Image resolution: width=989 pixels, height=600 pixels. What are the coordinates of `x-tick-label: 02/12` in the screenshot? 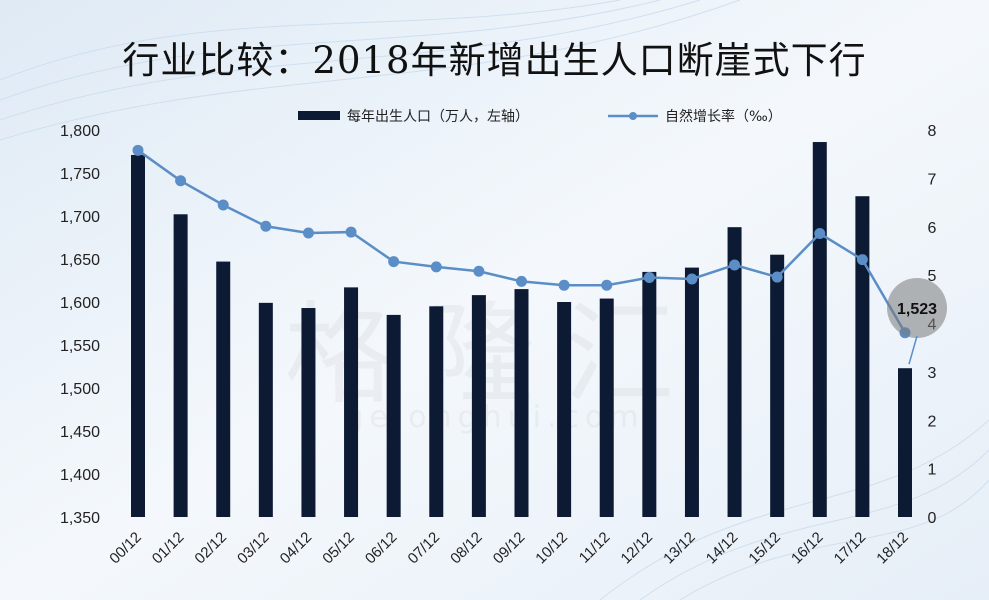 It's located at (210, 548).